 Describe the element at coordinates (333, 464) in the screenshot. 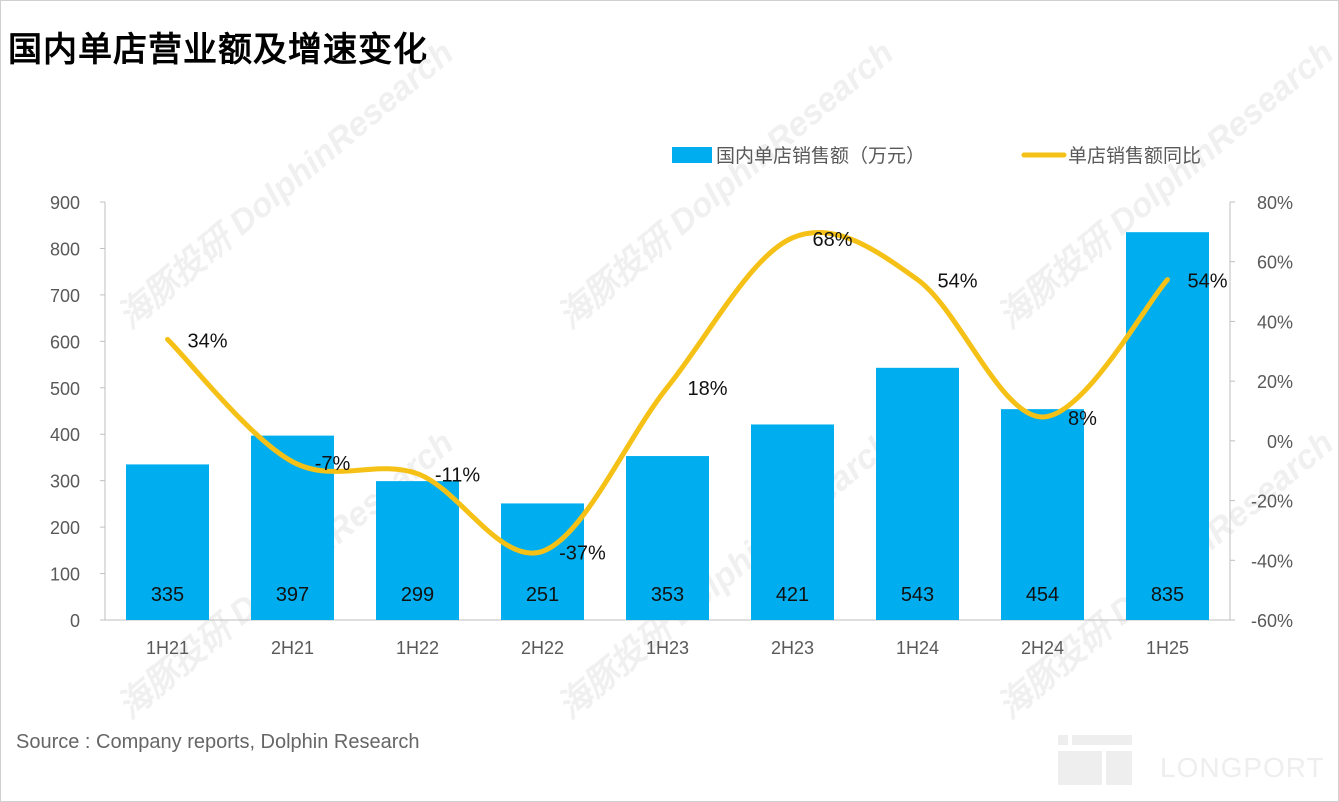

I see `growth-label: -7%` at that location.